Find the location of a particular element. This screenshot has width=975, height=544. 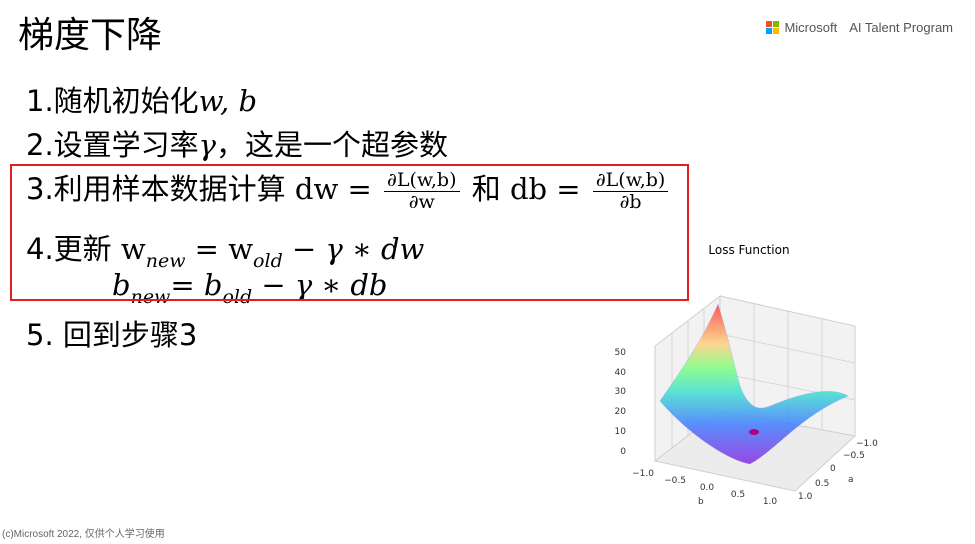

step-4-eq: = is located at coordinates (207, 249).